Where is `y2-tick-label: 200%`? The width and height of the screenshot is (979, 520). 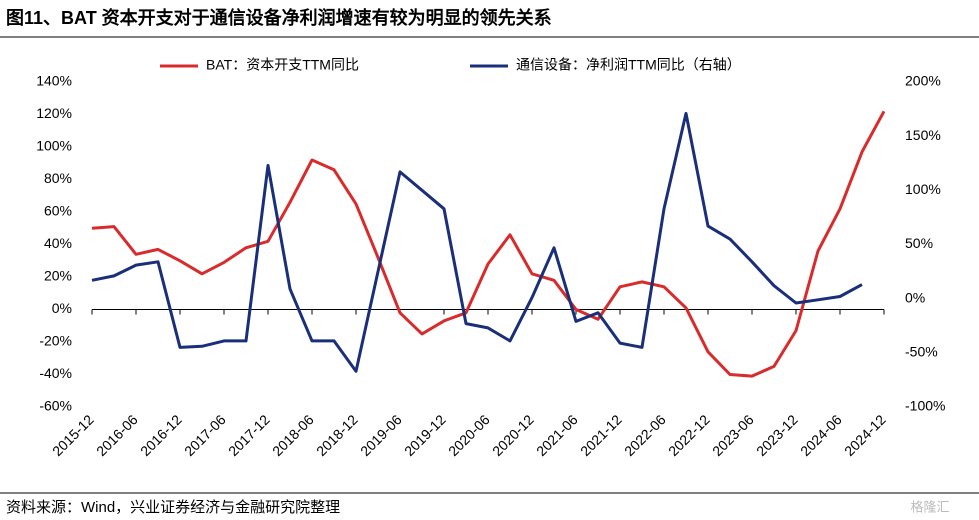
y2-tick-label: 200% is located at coordinates (923, 81).